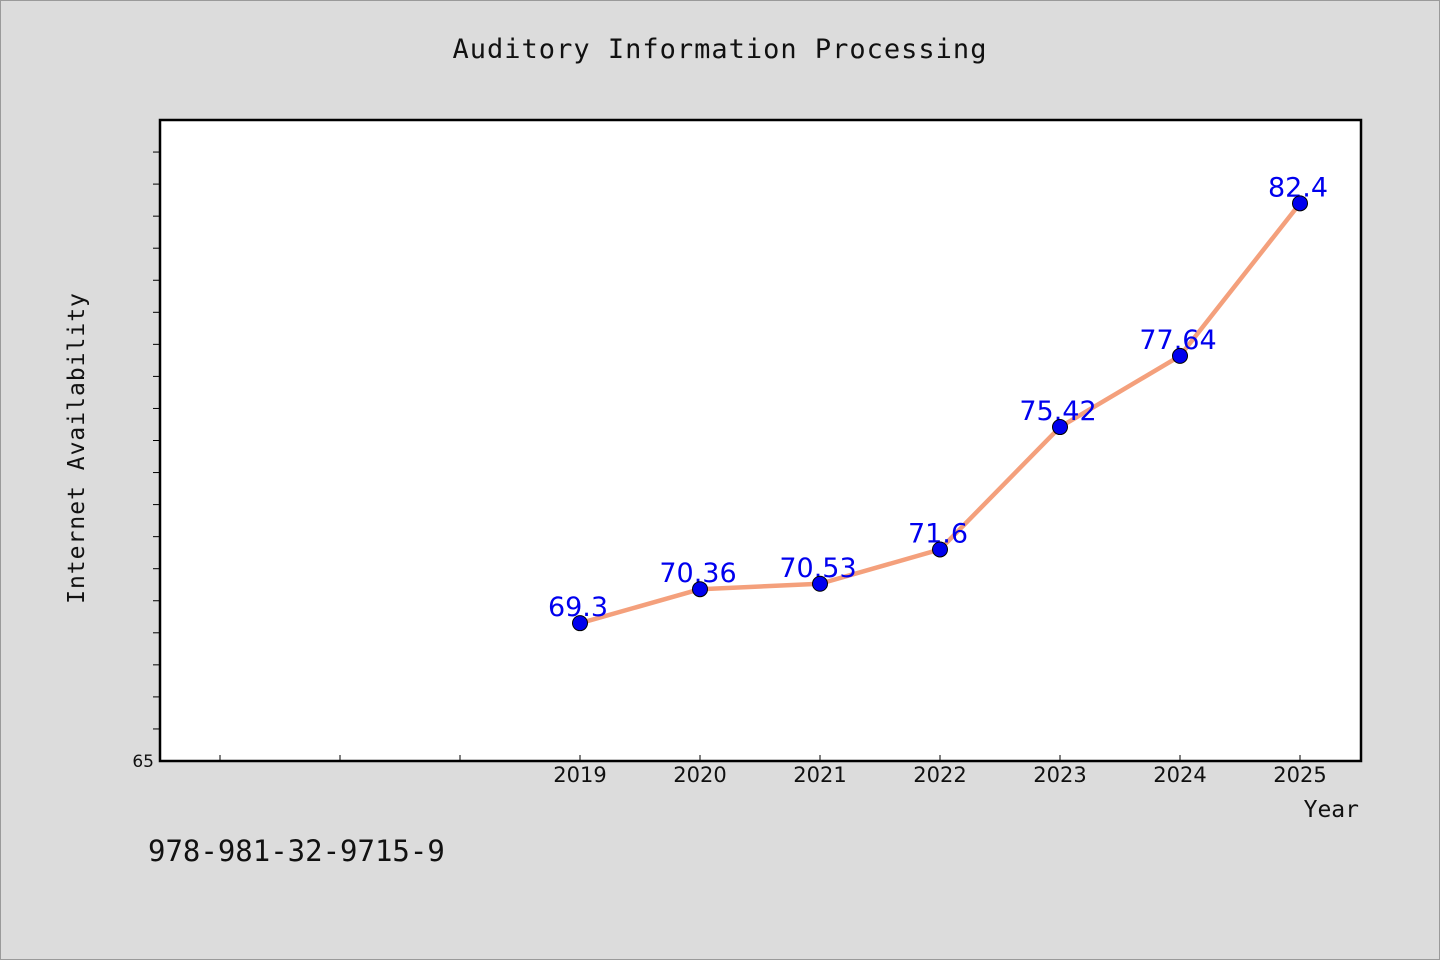 The height and width of the screenshot is (960, 1440). What do you see at coordinates (77, 448) in the screenshot?
I see `y-axis-label: Internet Availability` at bounding box center [77, 448].